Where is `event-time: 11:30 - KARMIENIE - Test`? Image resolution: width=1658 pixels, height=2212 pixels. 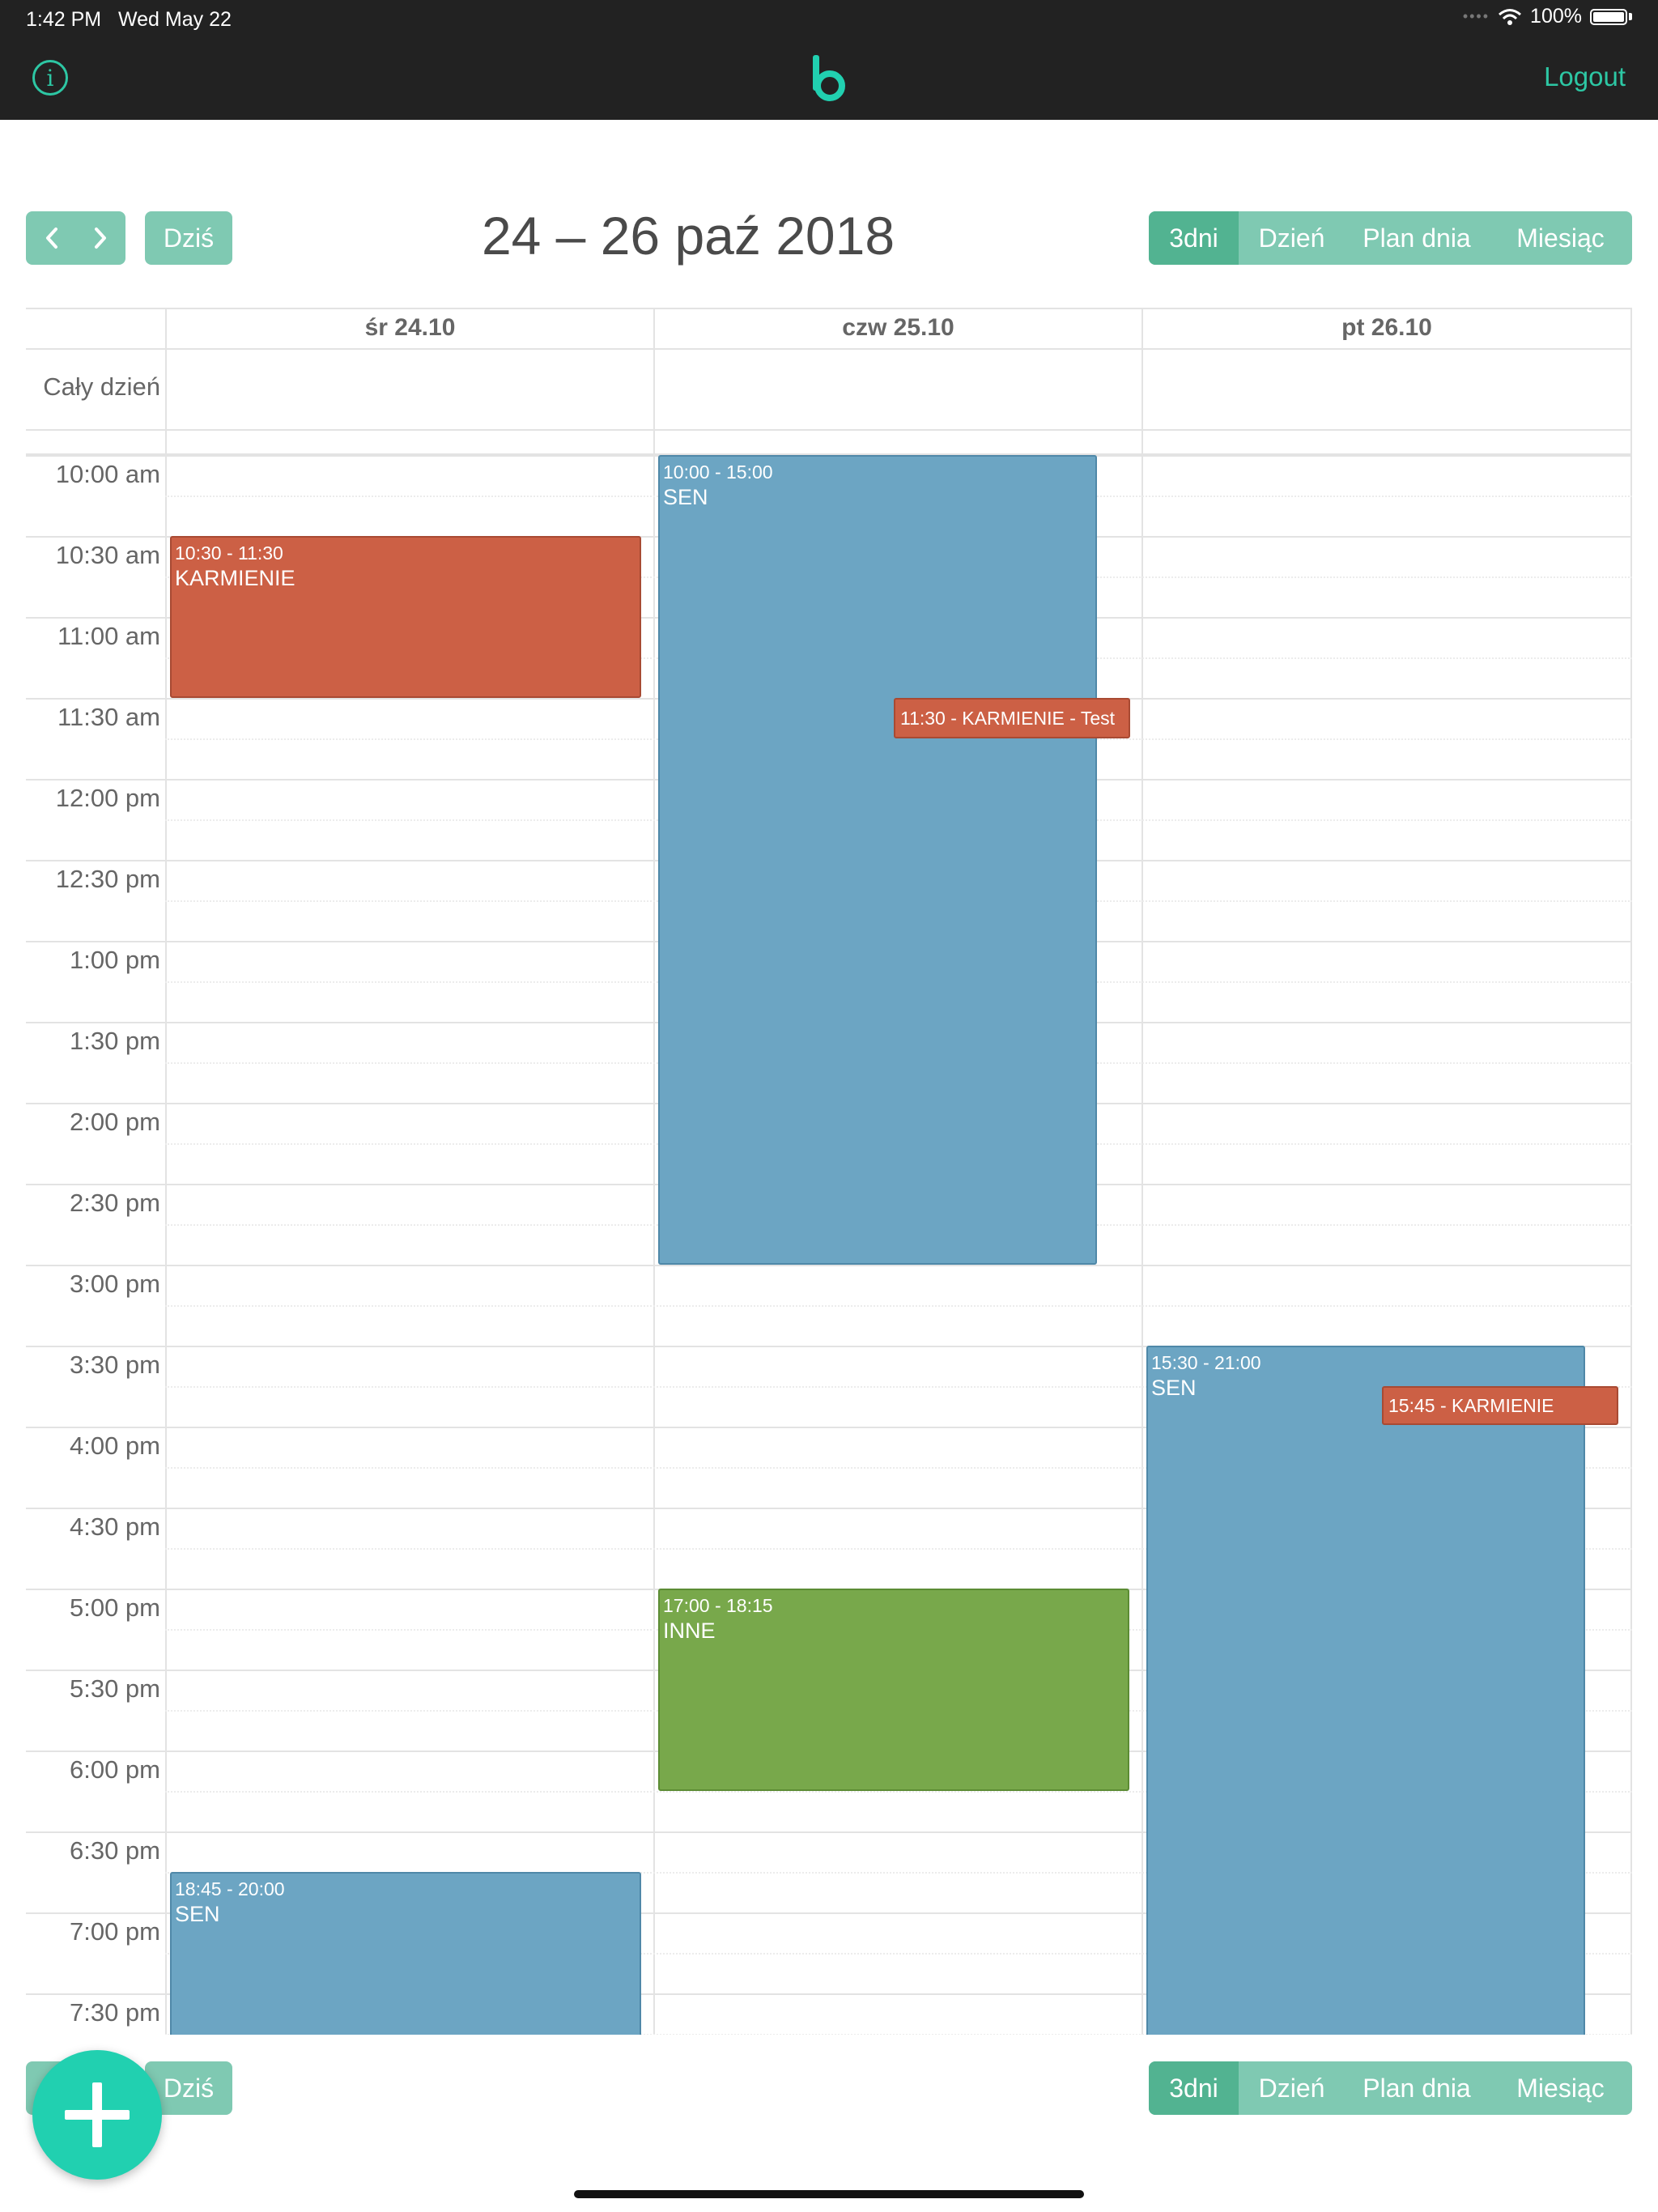
event-time: 11:30 - KARMIENIE - Test is located at coordinates (1008, 719).